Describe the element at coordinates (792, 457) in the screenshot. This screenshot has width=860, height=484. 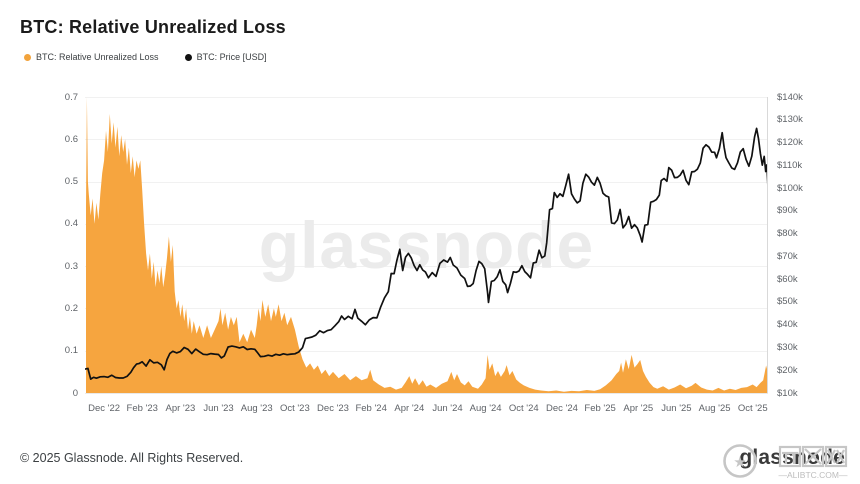
I see `glassnode-logo: glassnode` at that location.